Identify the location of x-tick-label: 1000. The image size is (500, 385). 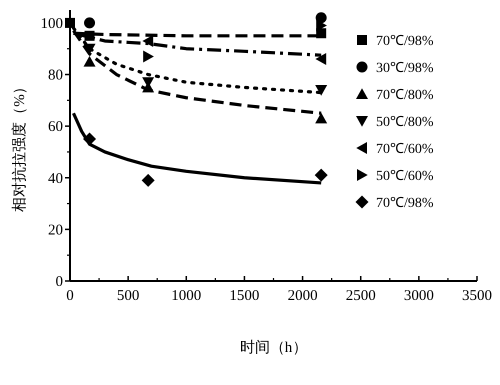
(186, 296).